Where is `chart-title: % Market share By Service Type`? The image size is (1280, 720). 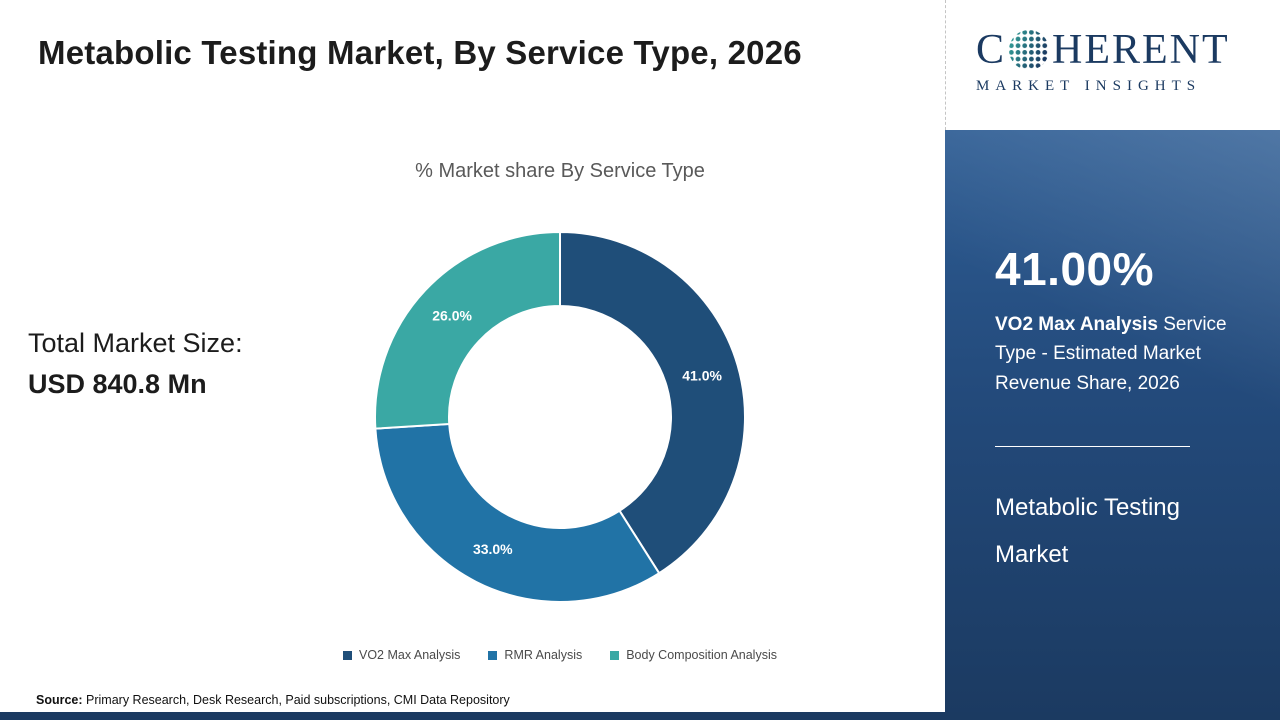
chart-title: % Market share By Service Type is located at coordinates (560, 171).